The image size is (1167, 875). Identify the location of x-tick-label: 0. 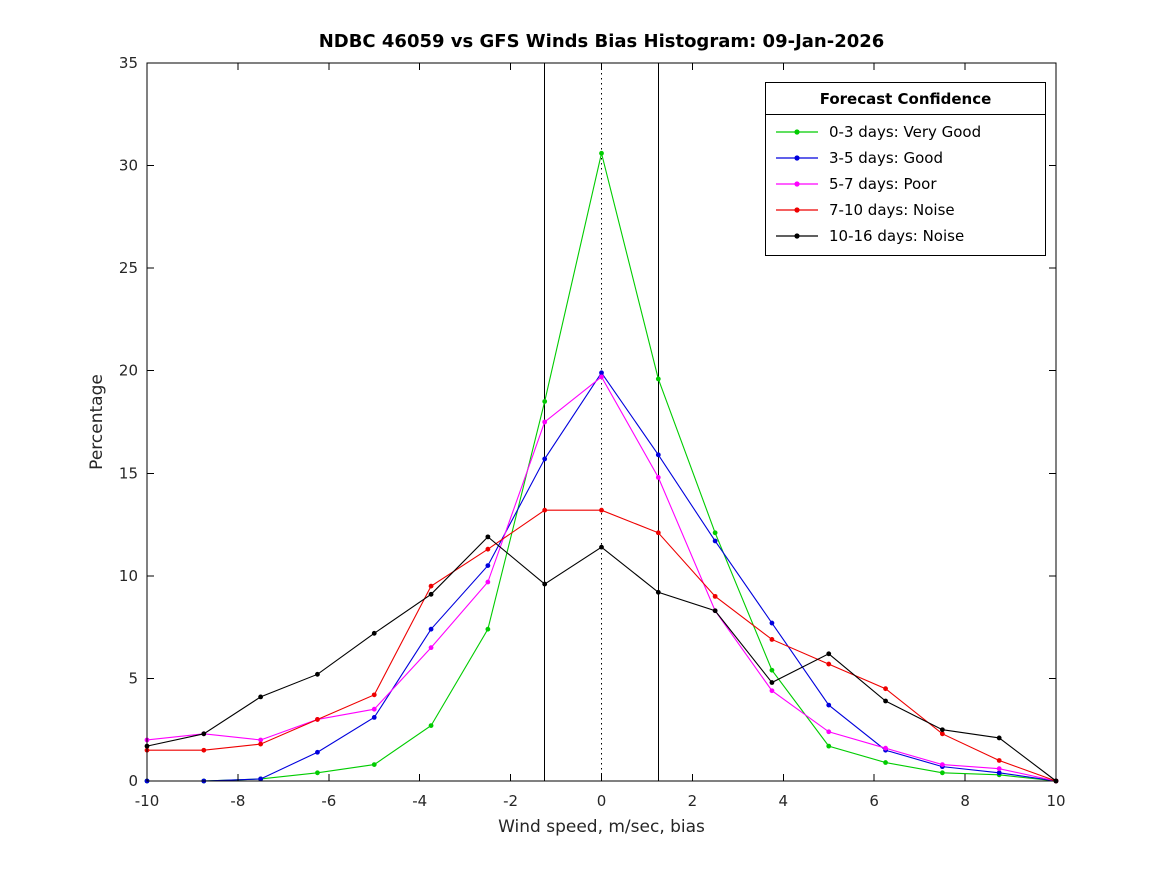
(602, 801).